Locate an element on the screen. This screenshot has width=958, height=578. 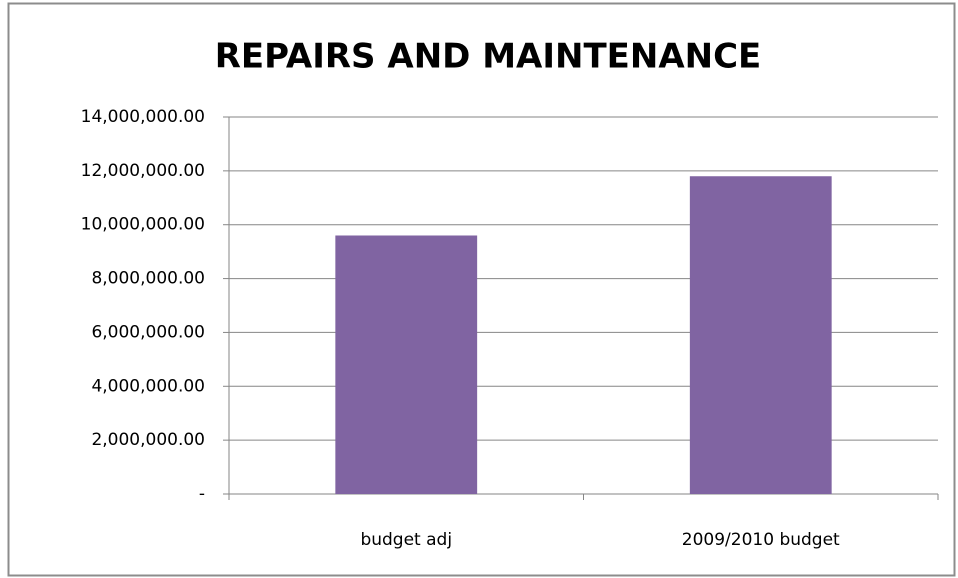
y-tick-label: 14,000,000.00 is located at coordinates (143, 117).